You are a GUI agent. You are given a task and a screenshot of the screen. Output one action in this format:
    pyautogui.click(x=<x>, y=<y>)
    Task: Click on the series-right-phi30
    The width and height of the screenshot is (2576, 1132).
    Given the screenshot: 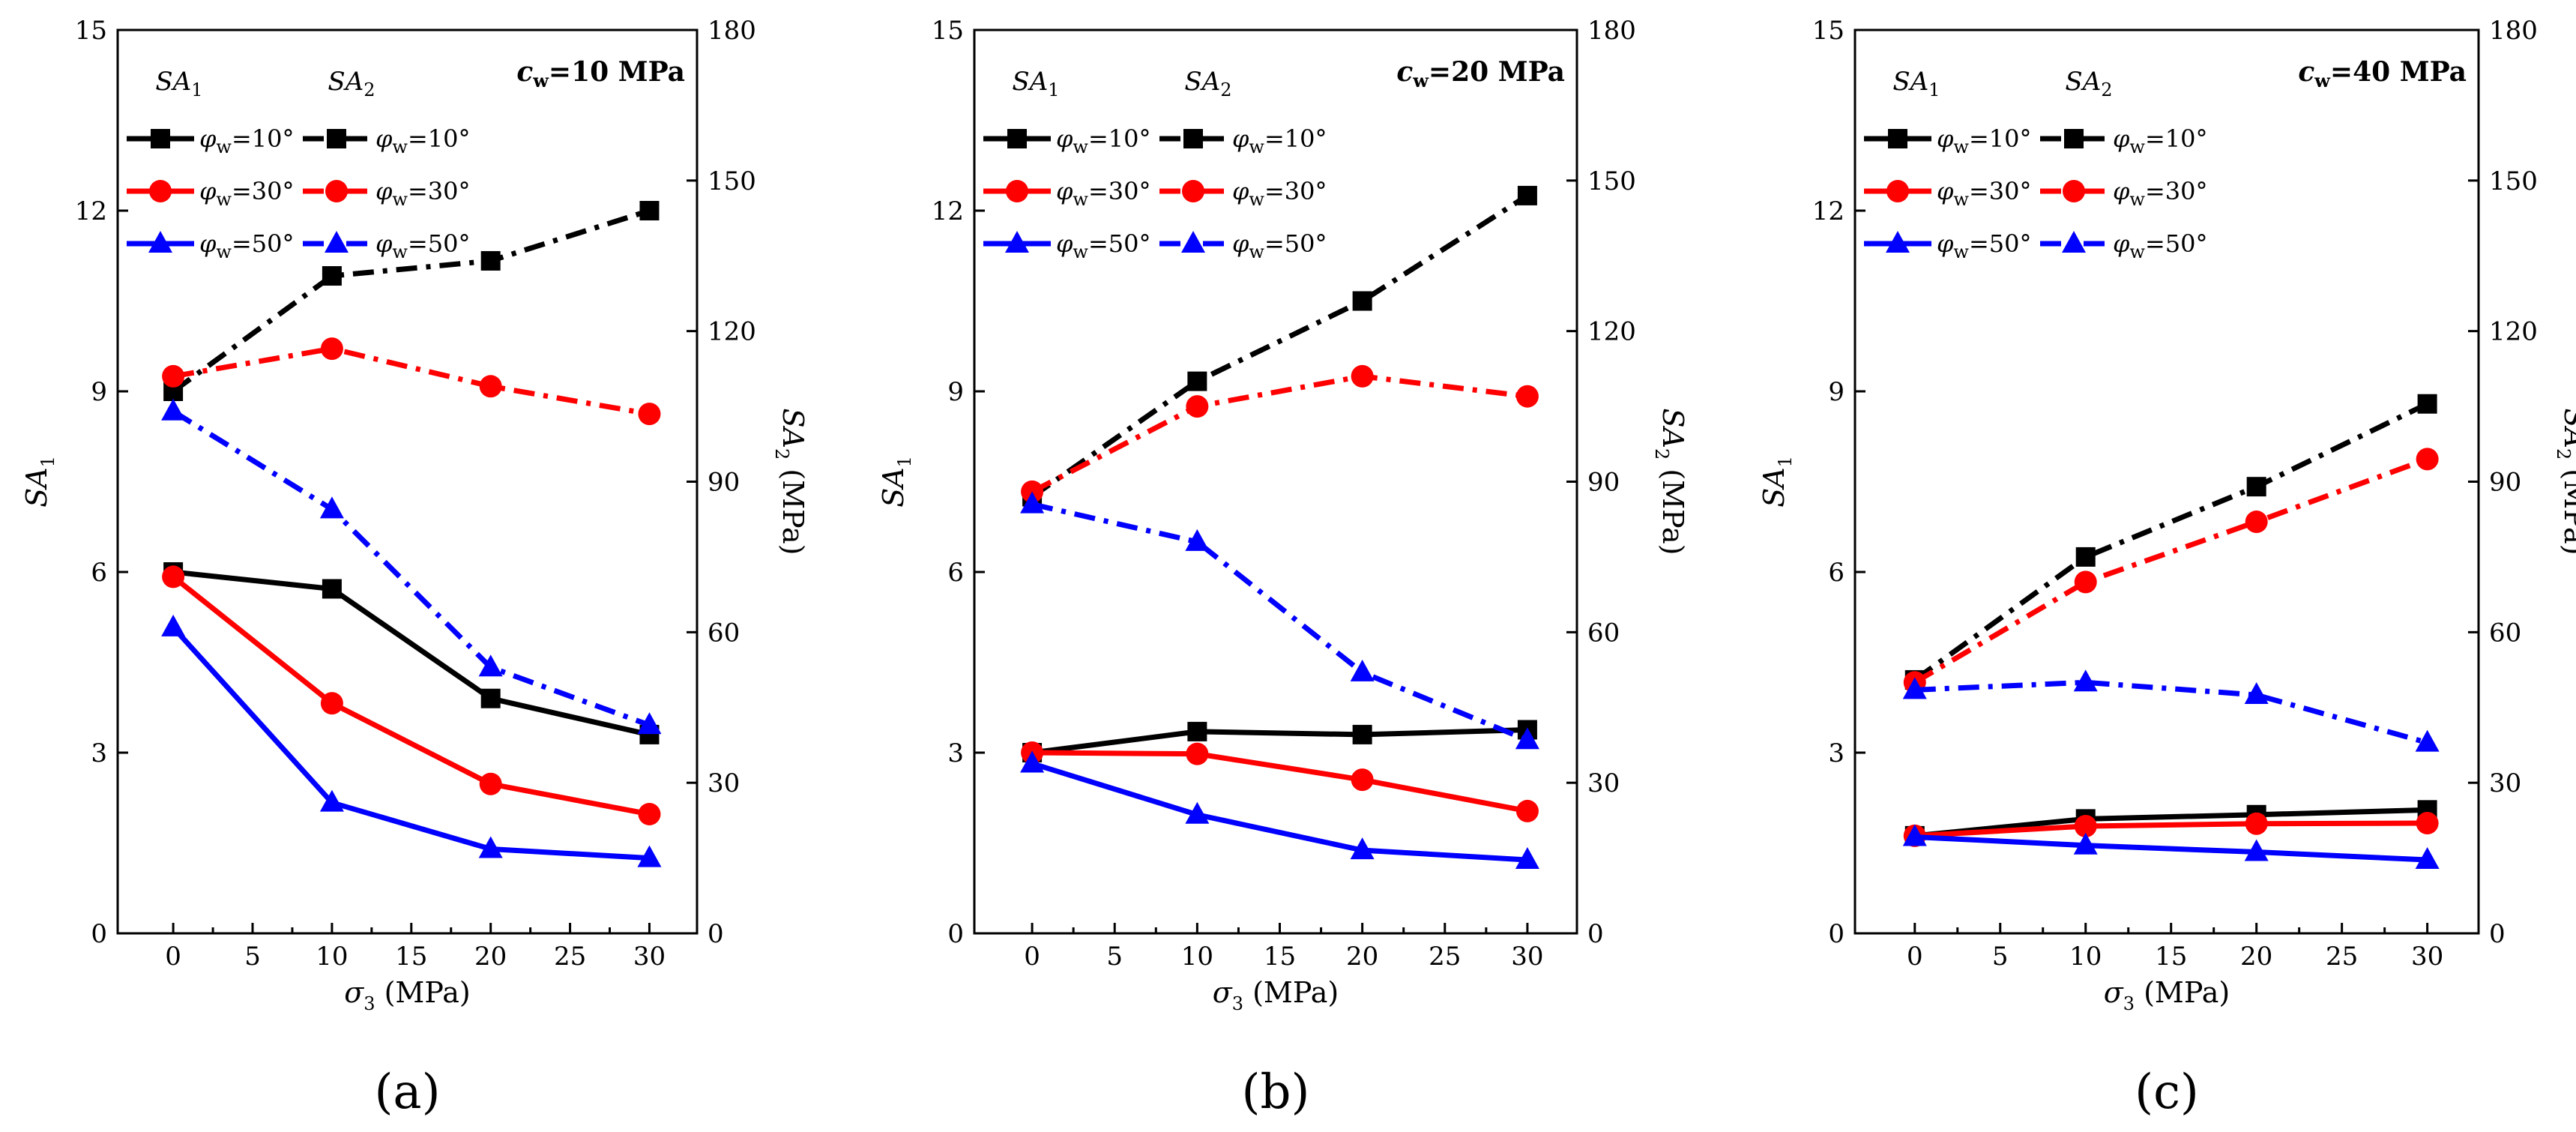 What is the action you would take?
    pyautogui.click(x=412, y=381)
    